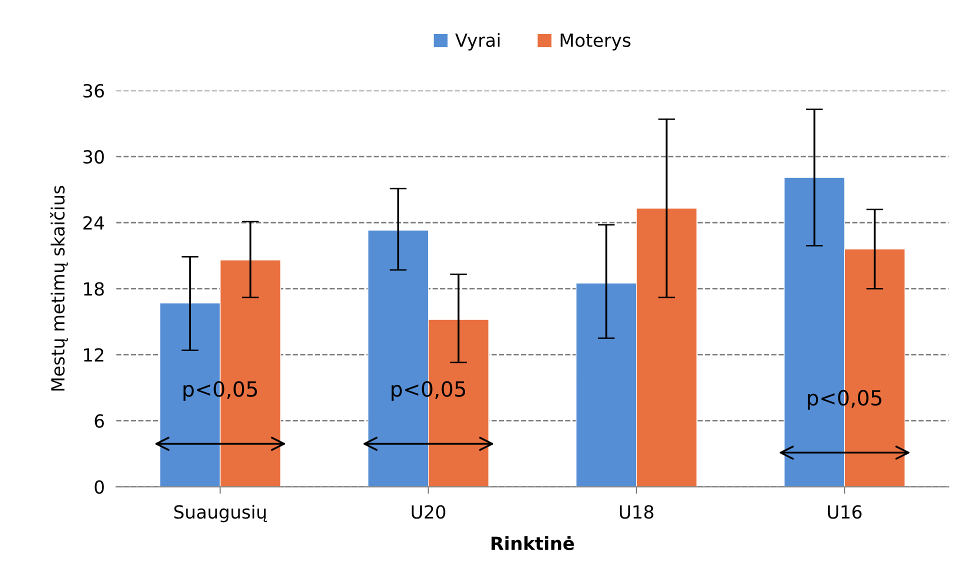  What do you see at coordinates (59, 288) in the screenshot?
I see `y-axis-title: Mestų metimų skaičius` at bounding box center [59, 288].